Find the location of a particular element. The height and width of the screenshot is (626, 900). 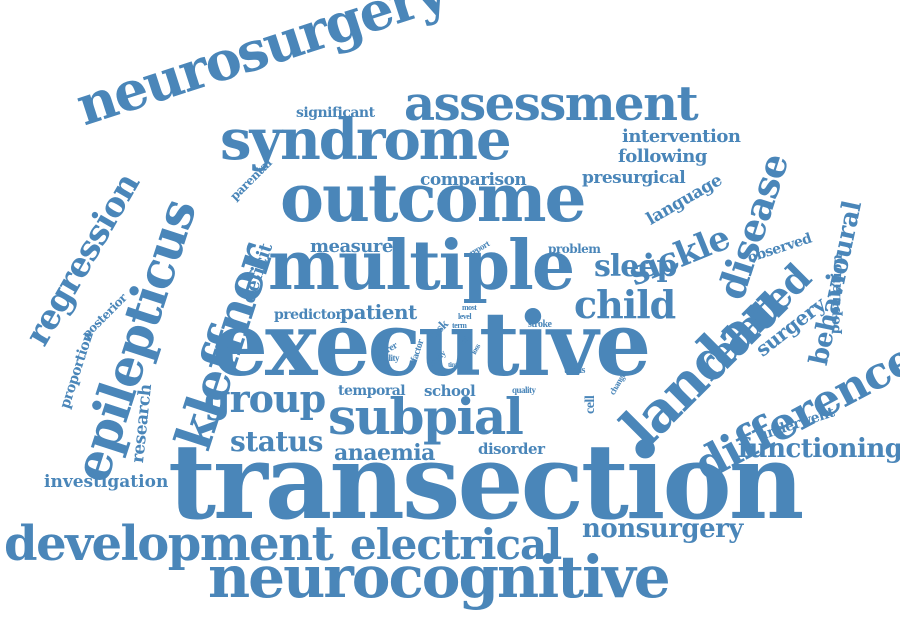

word-anaemia: anaemia is located at coordinates (384, 453).